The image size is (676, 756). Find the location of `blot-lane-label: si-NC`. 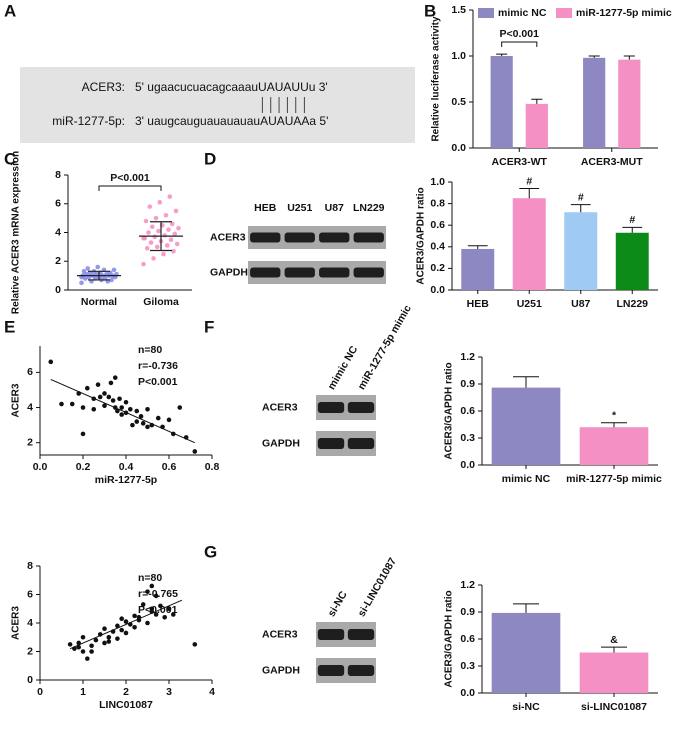

blot-lane-label: si-NC is located at coordinates (338, 604).